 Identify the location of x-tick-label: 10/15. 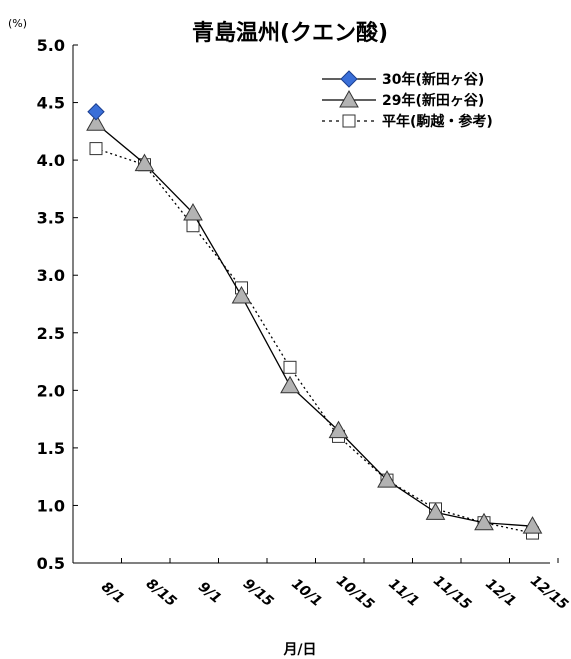
(355, 593).